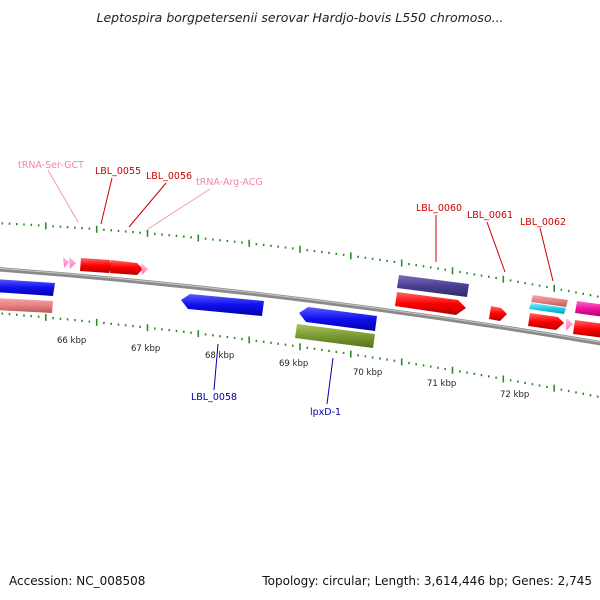 The image size is (600, 600). Describe the element at coordinates (96, 265) in the screenshot. I see `lbl0055-feature` at that location.